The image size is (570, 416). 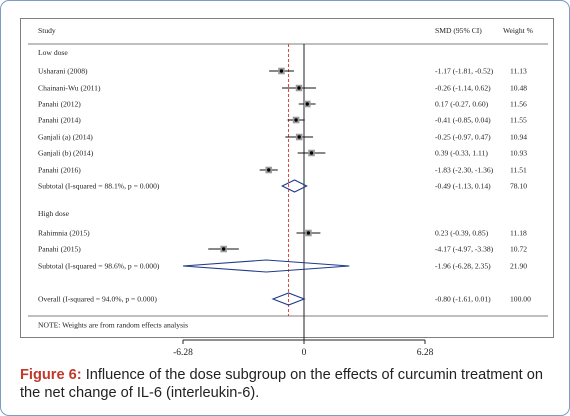 I want to click on study-label: Panahi (2015), so click(x=59, y=249).